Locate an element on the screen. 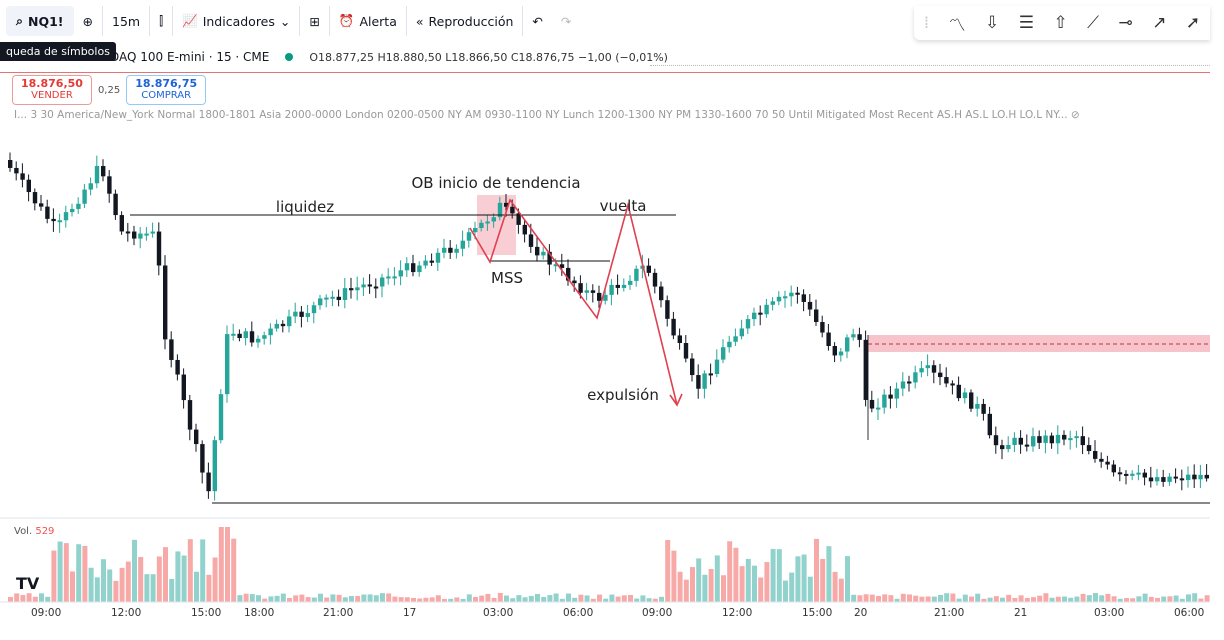 This screenshot has height=640, width=1224. replay-button: «Reproducción is located at coordinates (465, 21).